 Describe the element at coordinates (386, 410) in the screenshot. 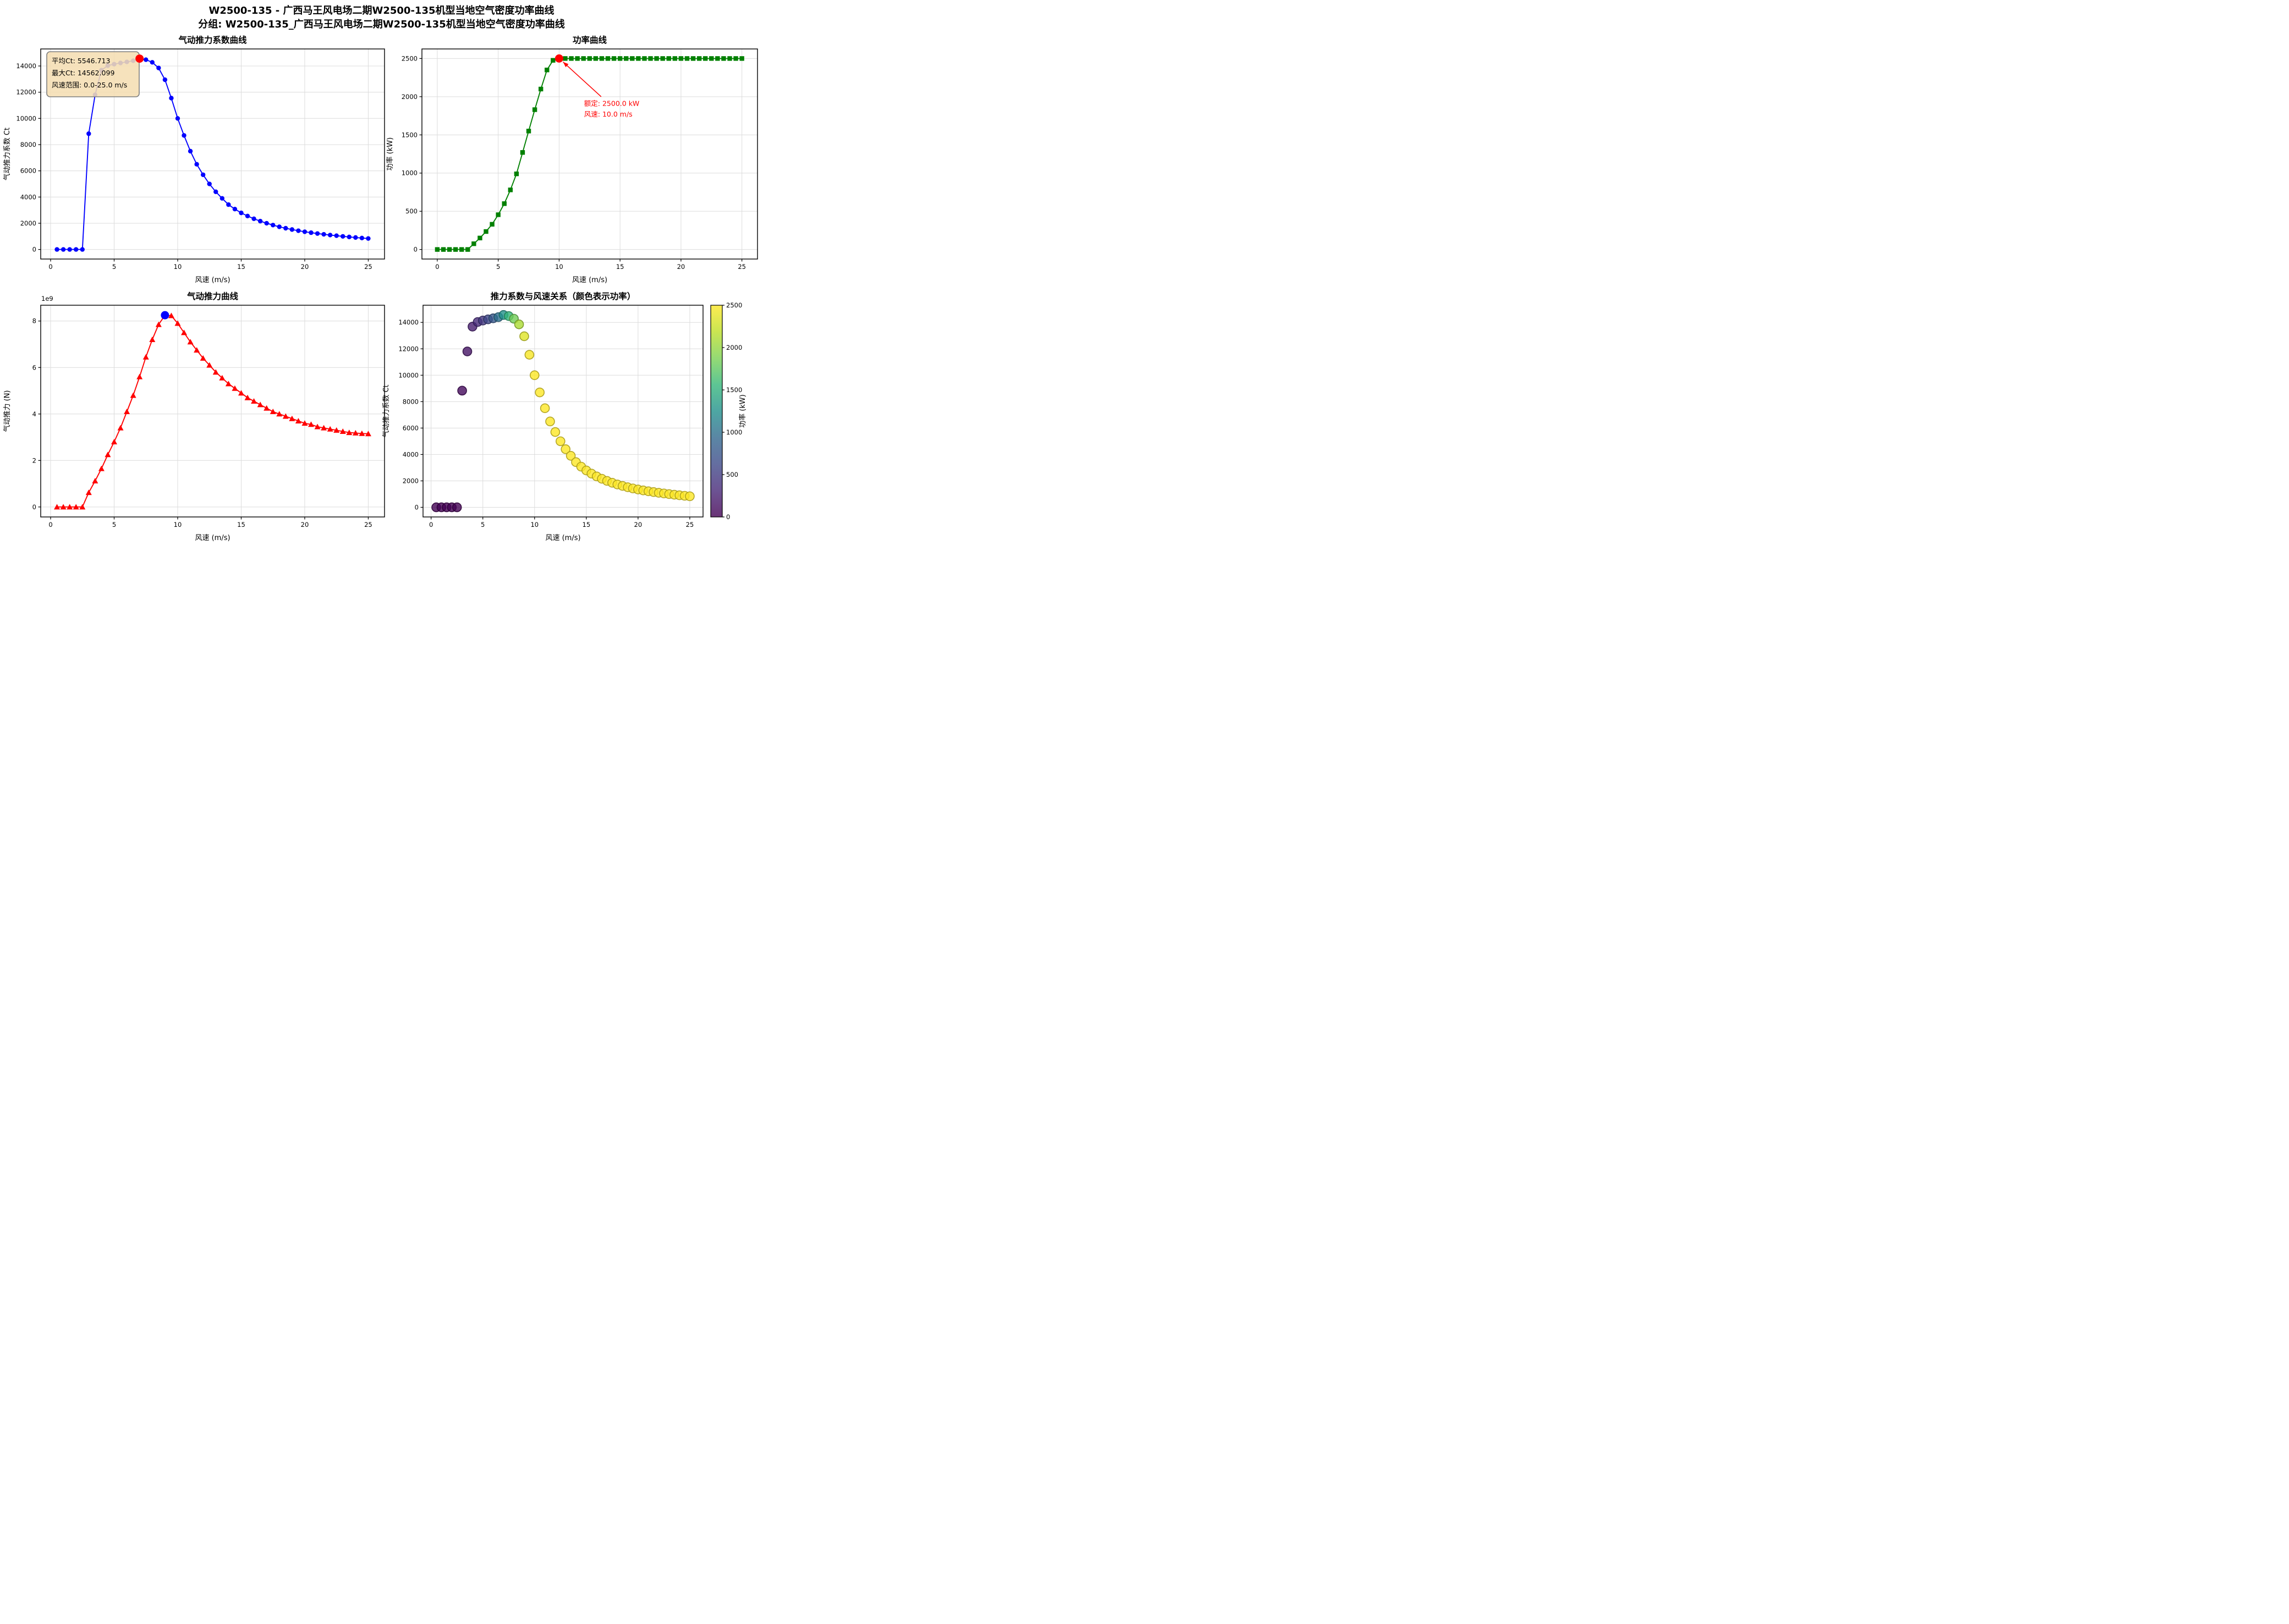

I see `ct_power_scatter-ylabel: 气动推力系数 Ct` at that location.